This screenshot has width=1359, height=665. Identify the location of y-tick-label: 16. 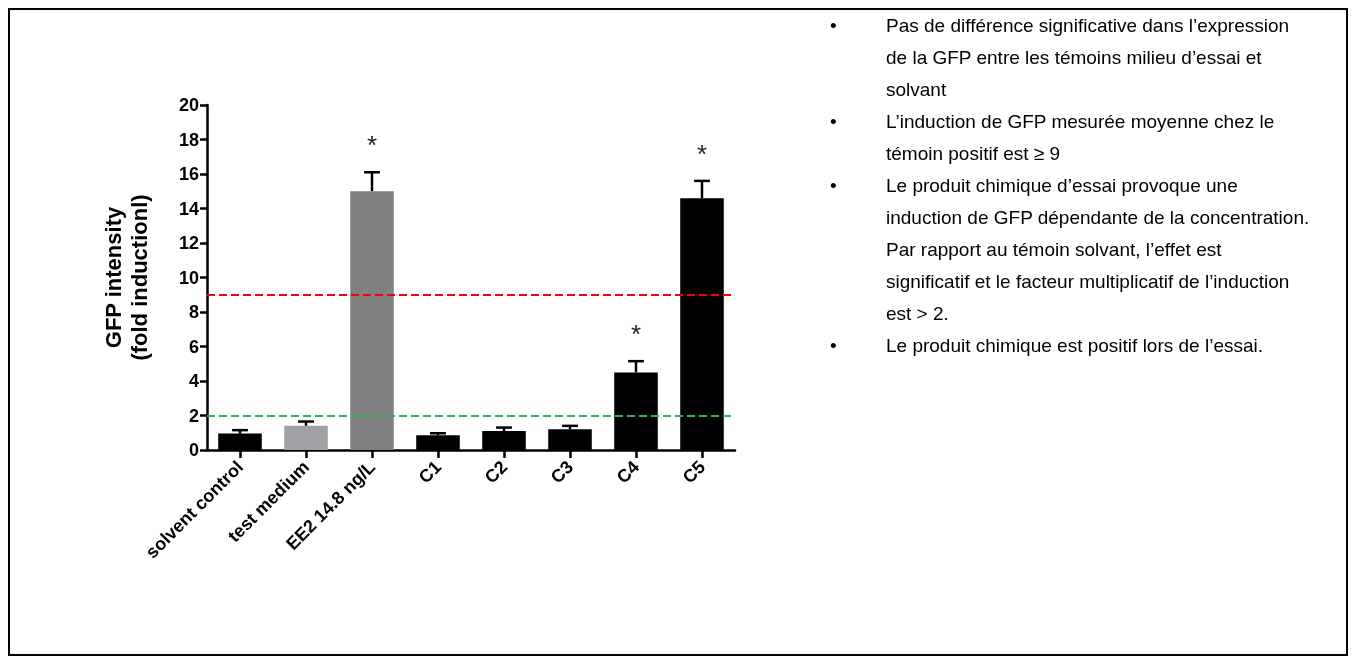
(188, 174).